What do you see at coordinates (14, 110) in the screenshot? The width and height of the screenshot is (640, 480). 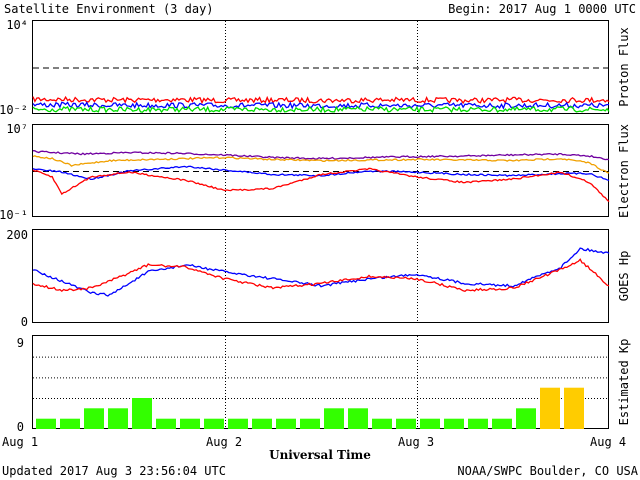 I see `proton-ymin-label: 10⁻²` at bounding box center [14, 110].